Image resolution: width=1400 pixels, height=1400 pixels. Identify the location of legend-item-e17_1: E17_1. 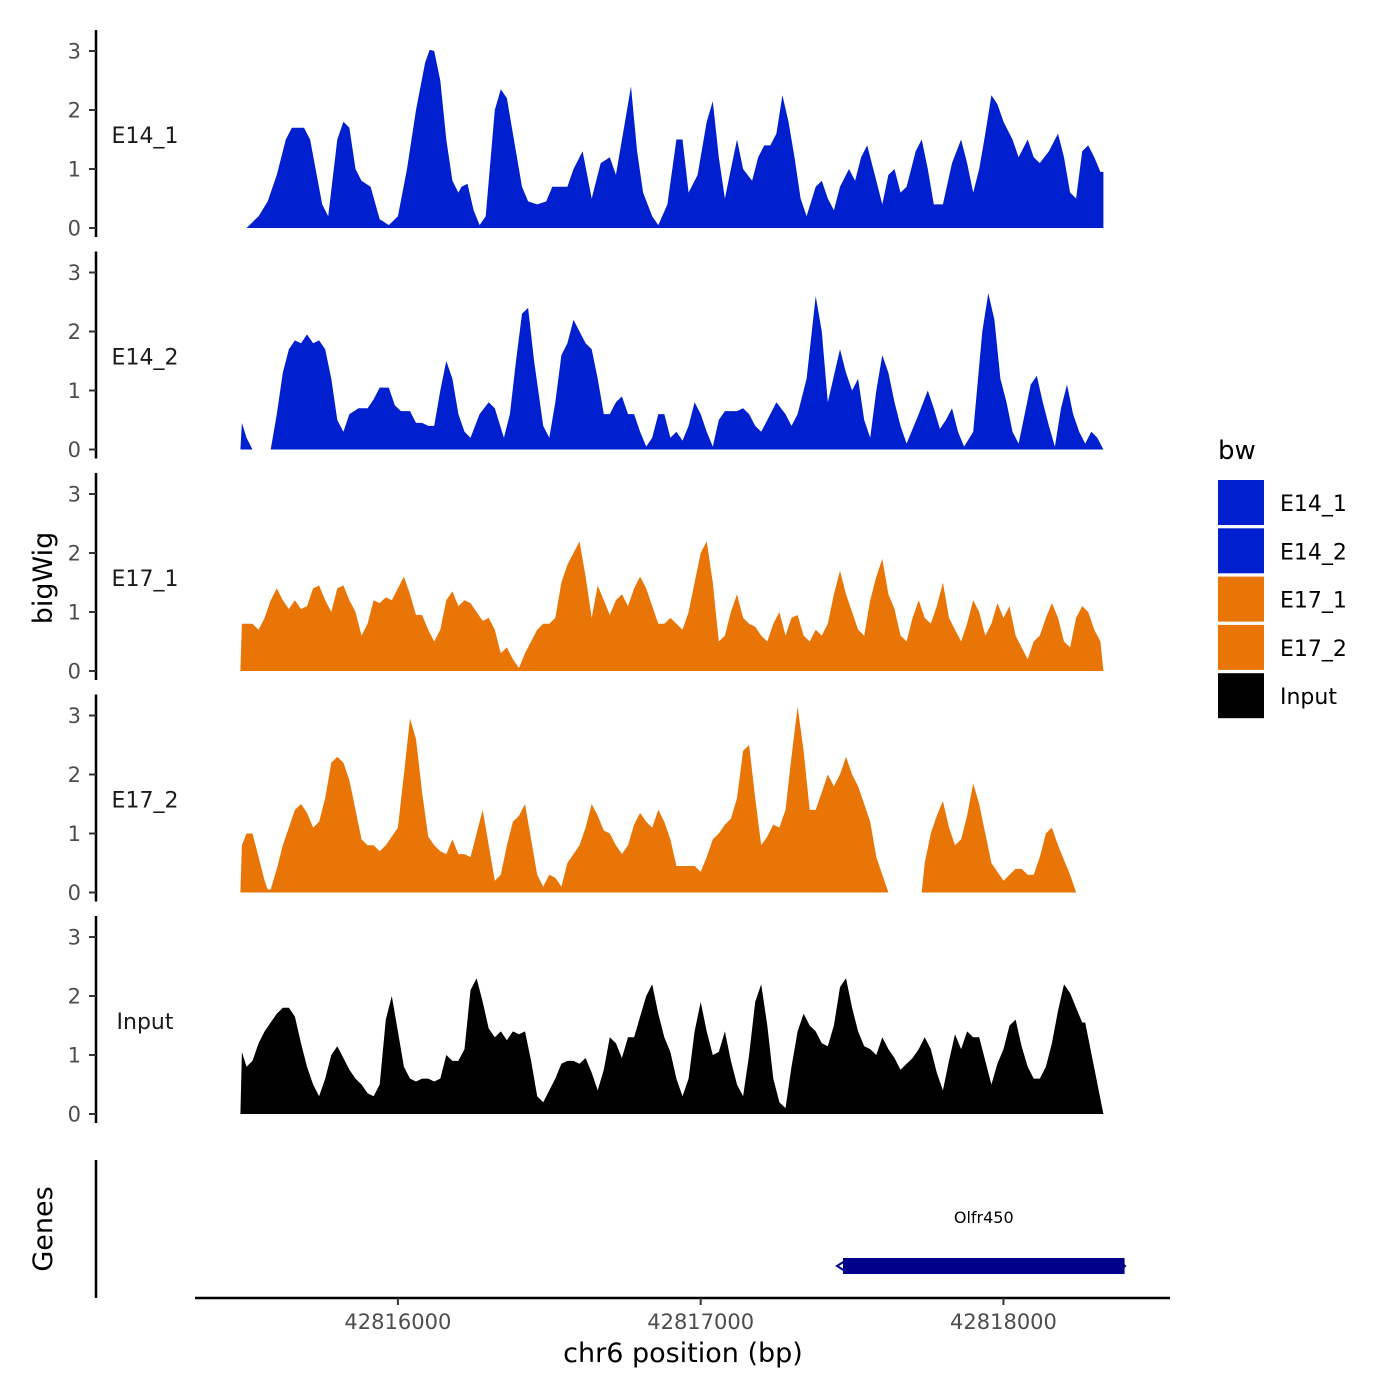
(1282, 599).